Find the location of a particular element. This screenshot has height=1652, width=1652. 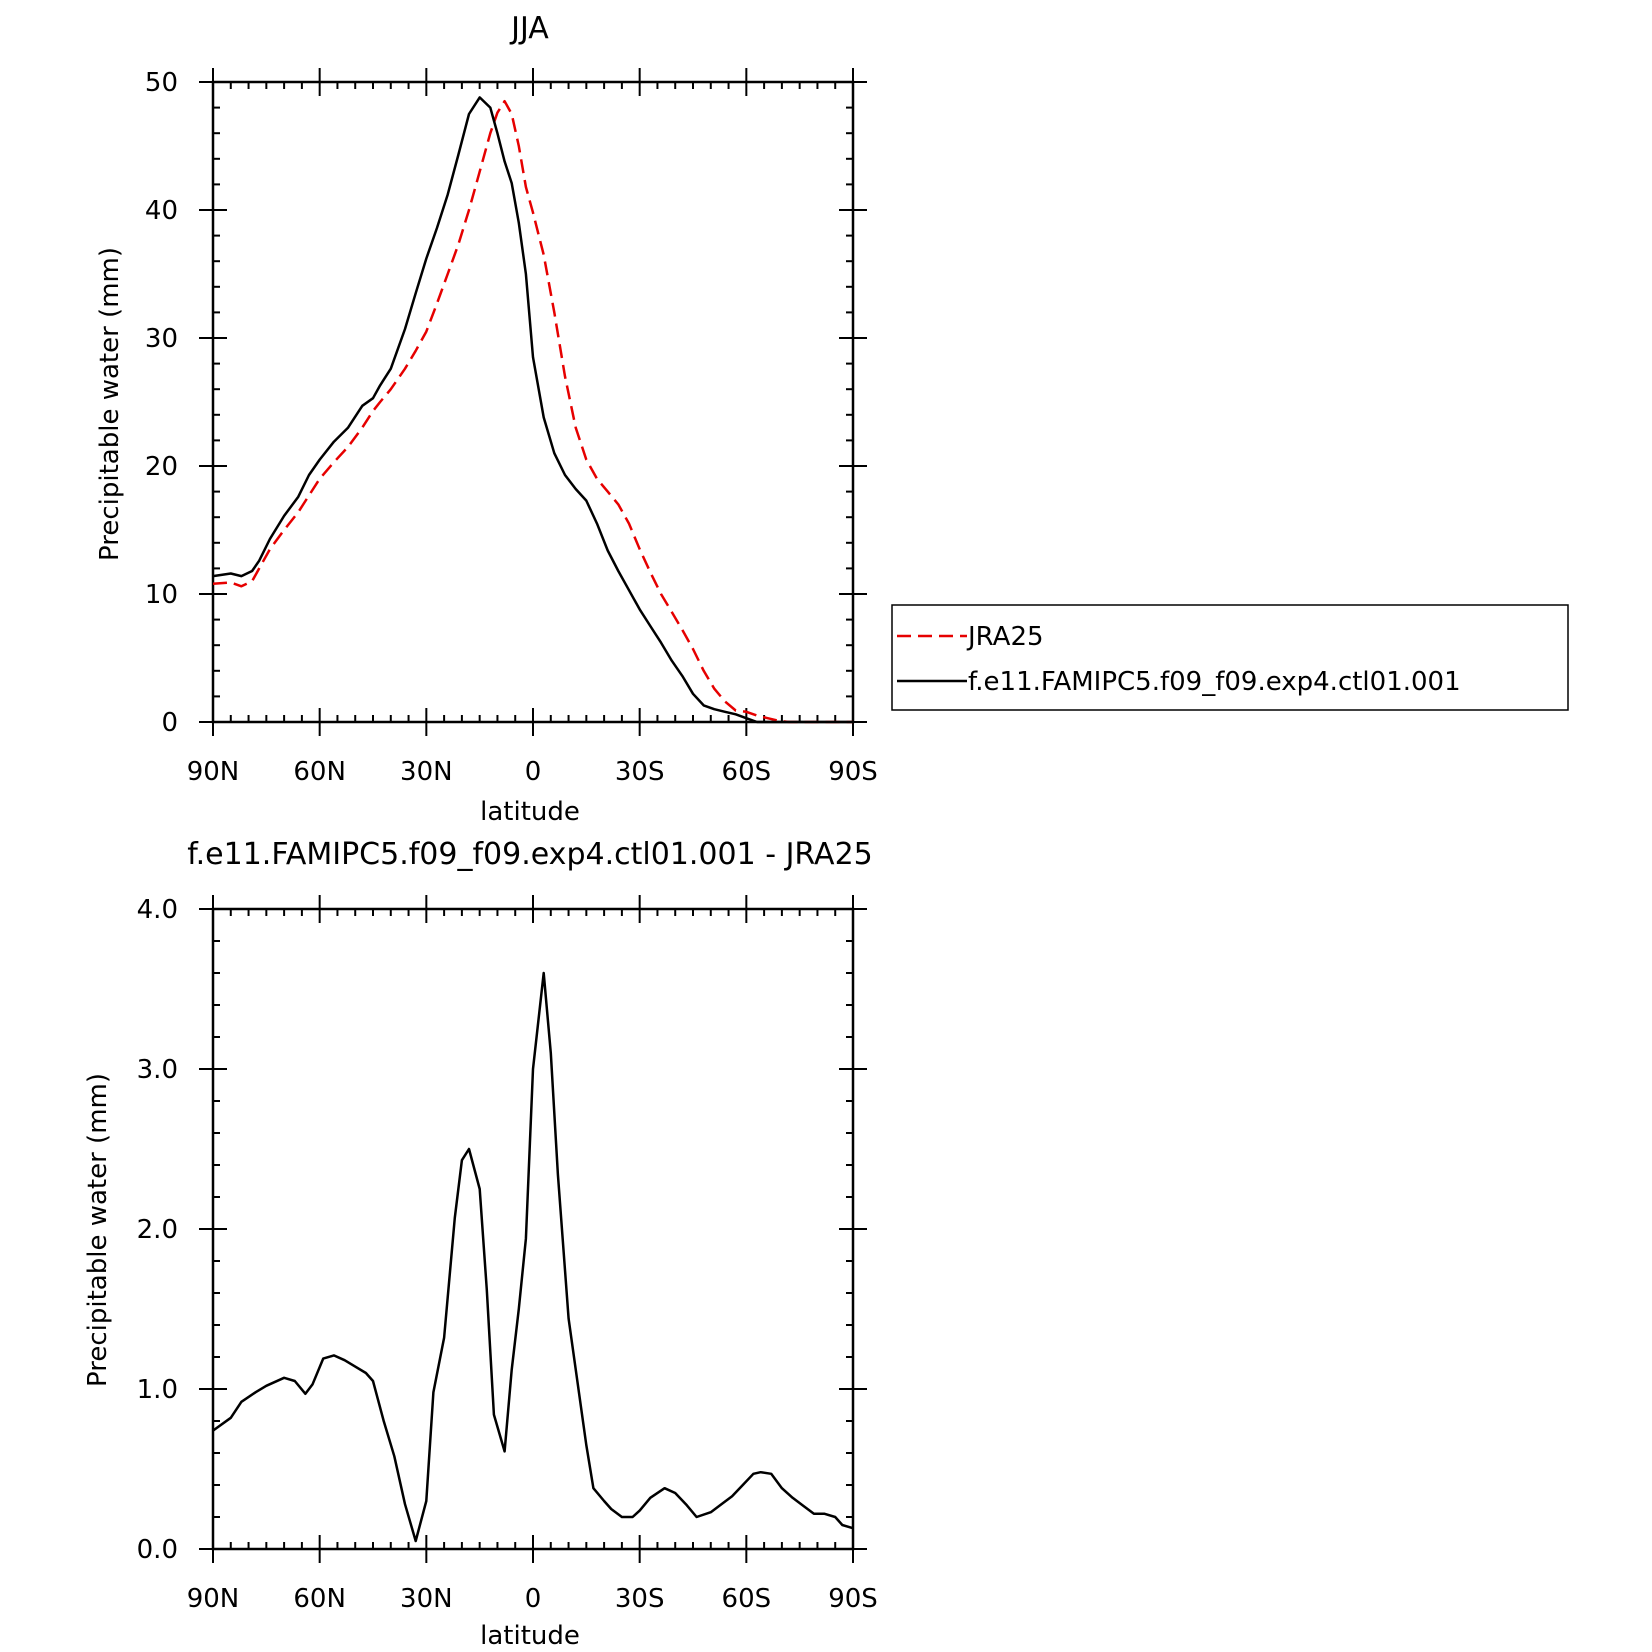

bottom-panel-x-tick-label: 30N is located at coordinates (426, 1599).